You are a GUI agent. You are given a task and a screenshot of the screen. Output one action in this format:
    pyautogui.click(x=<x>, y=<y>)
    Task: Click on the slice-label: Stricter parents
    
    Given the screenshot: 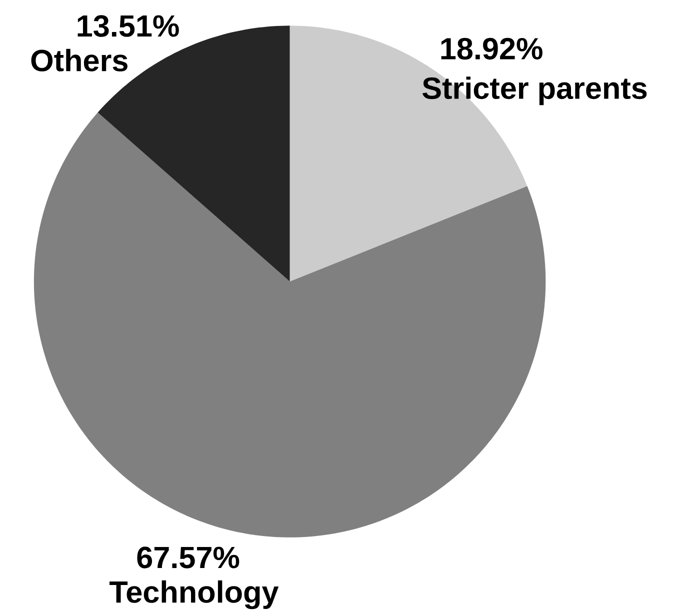 What is the action you would take?
    pyautogui.click(x=534, y=90)
    